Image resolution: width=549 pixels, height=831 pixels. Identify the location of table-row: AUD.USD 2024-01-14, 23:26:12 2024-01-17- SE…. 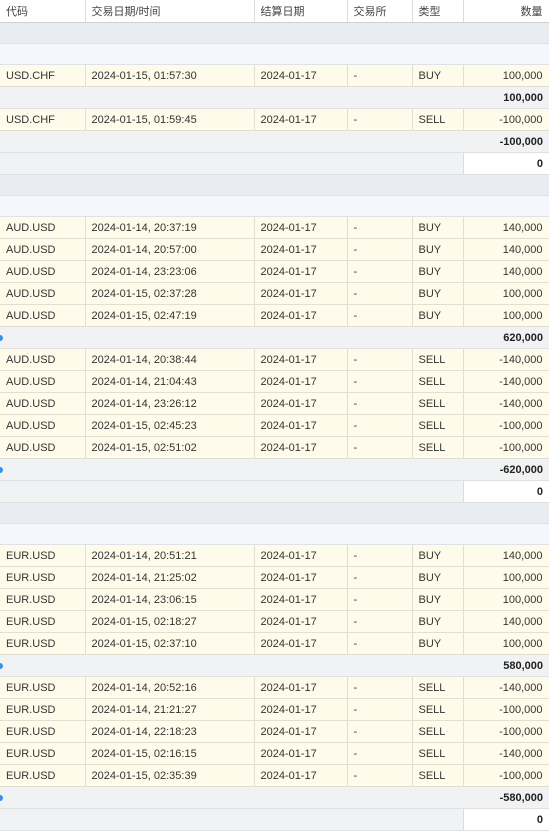
(274, 403).